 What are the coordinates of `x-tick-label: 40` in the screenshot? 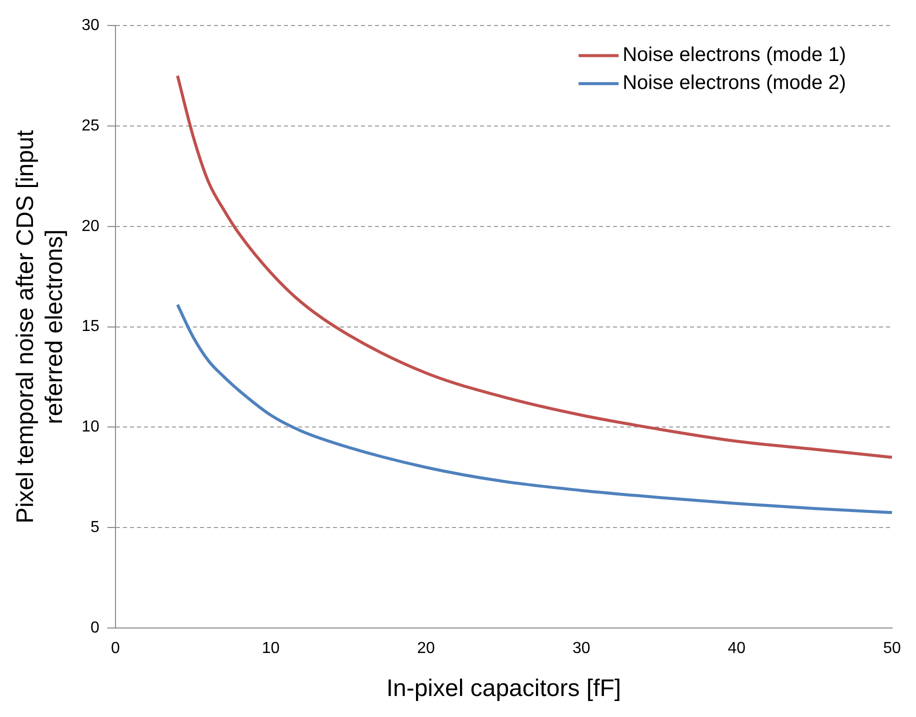 It's located at (737, 649).